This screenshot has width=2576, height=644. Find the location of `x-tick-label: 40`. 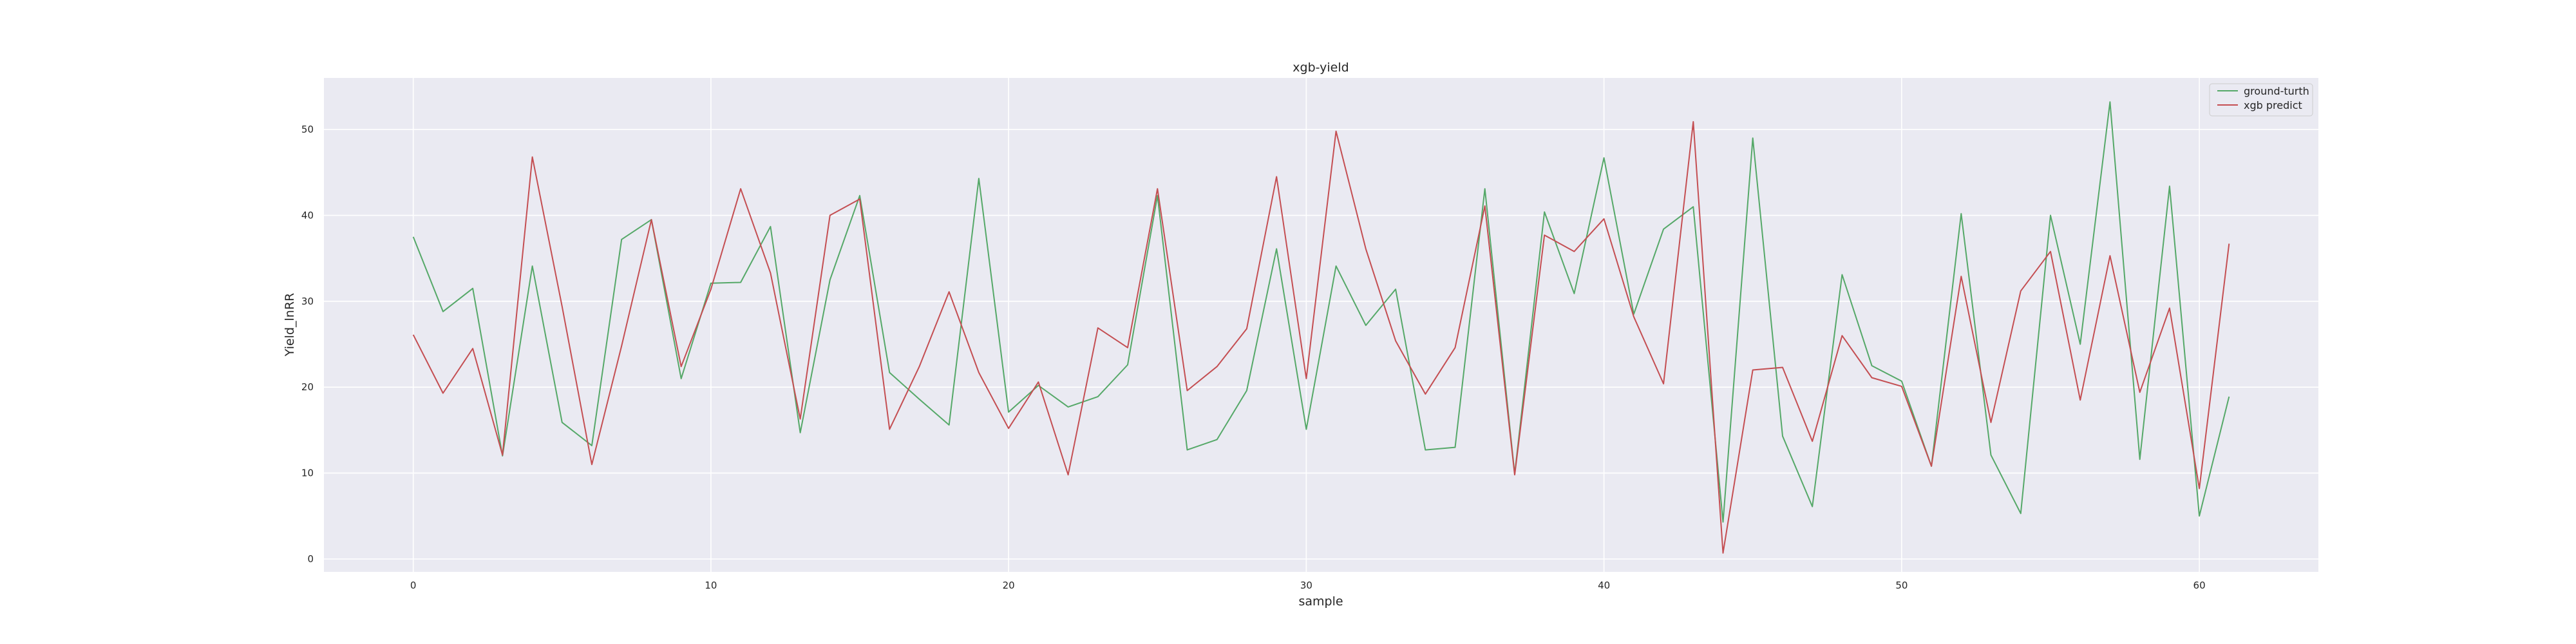

x-tick-label: 40 is located at coordinates (1604, 586).